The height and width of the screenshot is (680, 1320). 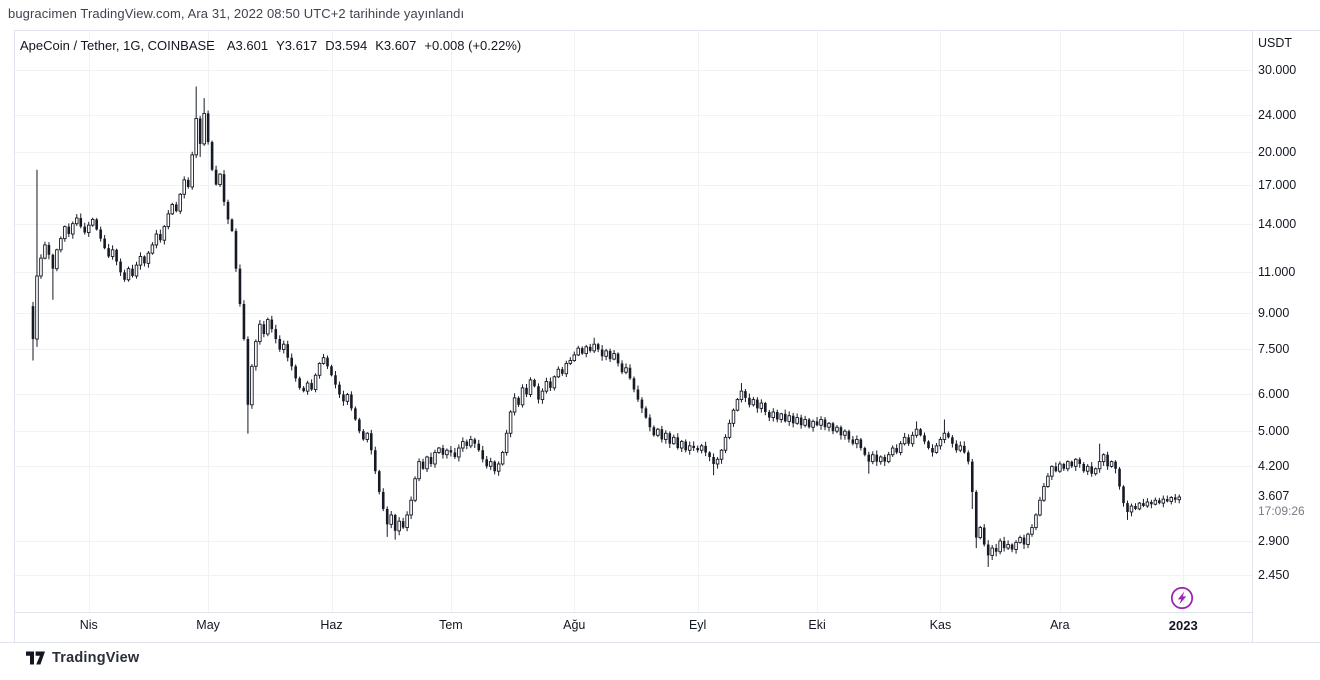 I want to click on flash-icon, so click(x=1182, y=598).